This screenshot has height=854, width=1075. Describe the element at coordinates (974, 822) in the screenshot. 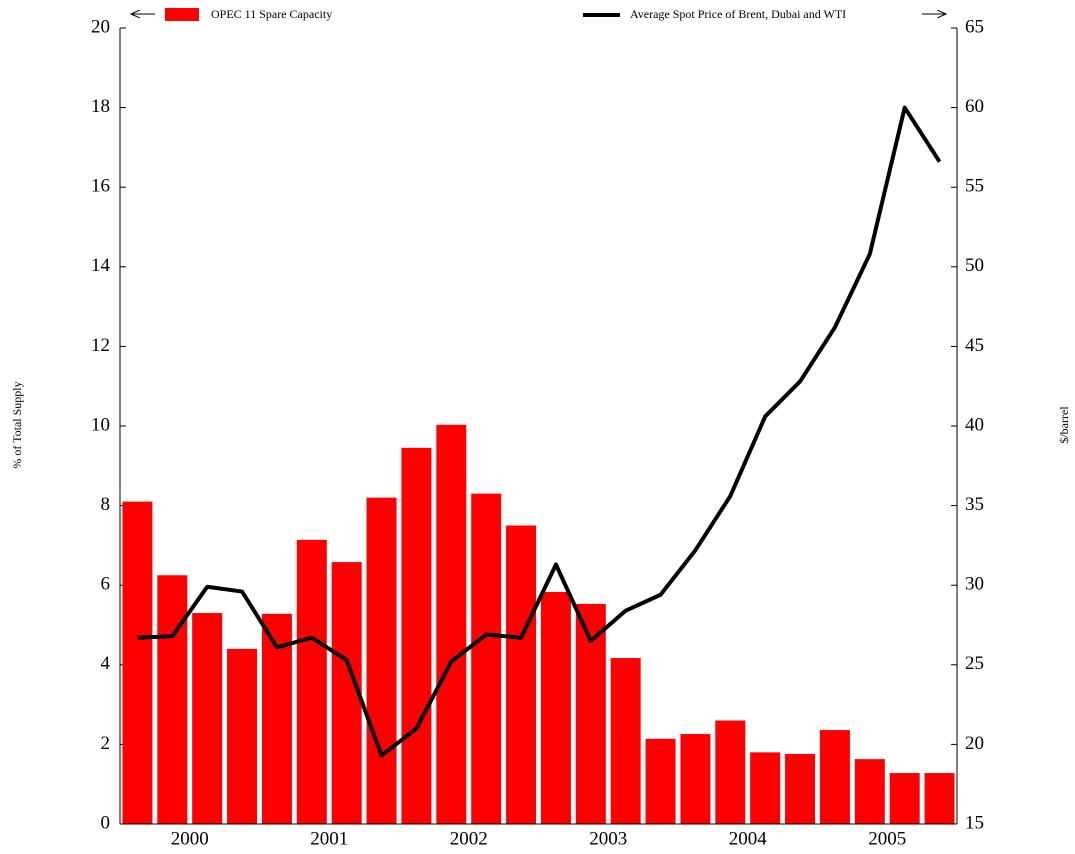

I see `y2-tick-label: 15` at that location.